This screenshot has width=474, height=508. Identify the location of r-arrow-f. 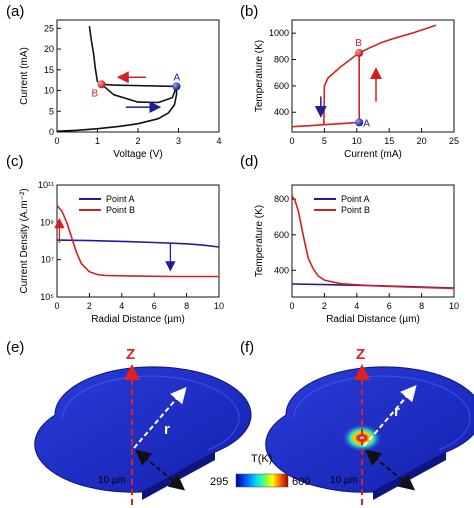
(390, 415).